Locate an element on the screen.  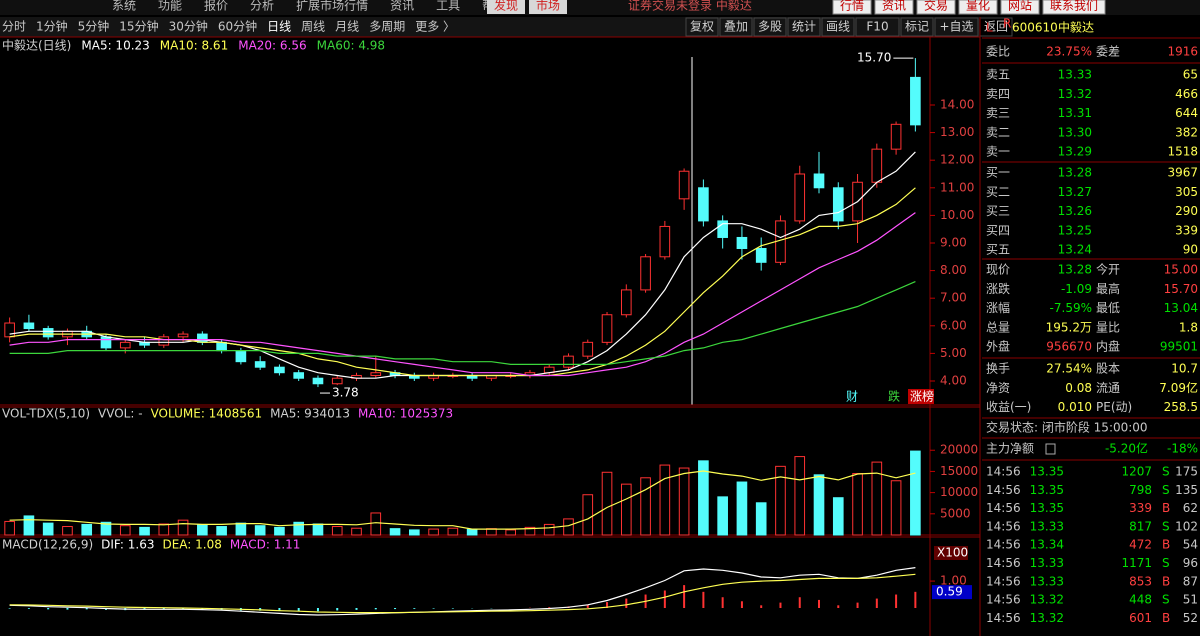
action-button: 统计 is located at coordinates (804, 27).